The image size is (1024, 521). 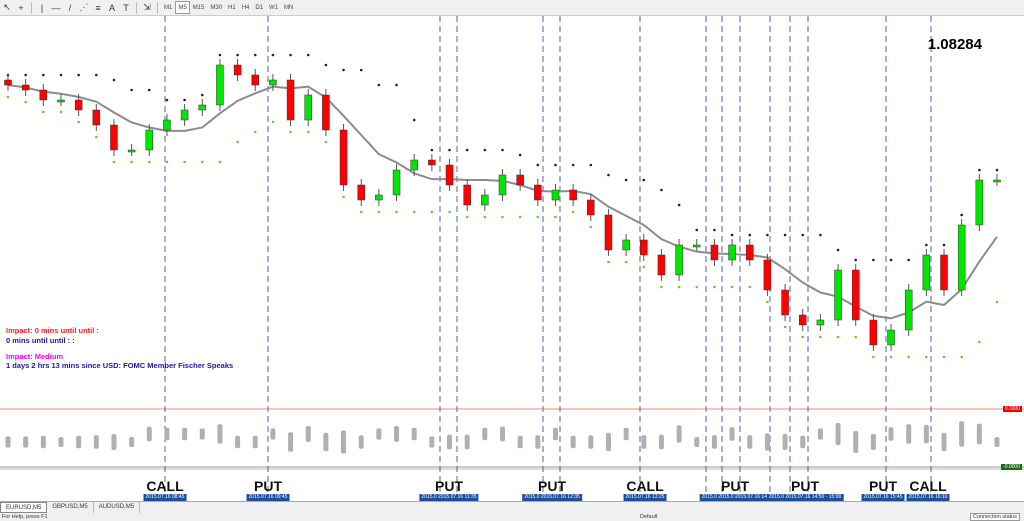 What do you see at coordinates (147, 7) in the screenshot?
I see `arrows-icon: ⇲` at bounding box center [147, 7].